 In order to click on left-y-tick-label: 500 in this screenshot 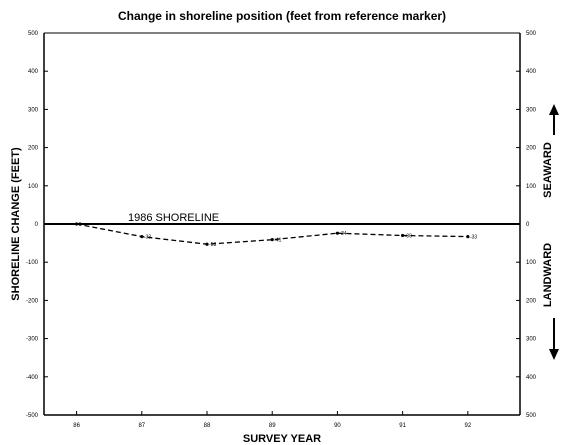, I will do `click(33, 34)`.